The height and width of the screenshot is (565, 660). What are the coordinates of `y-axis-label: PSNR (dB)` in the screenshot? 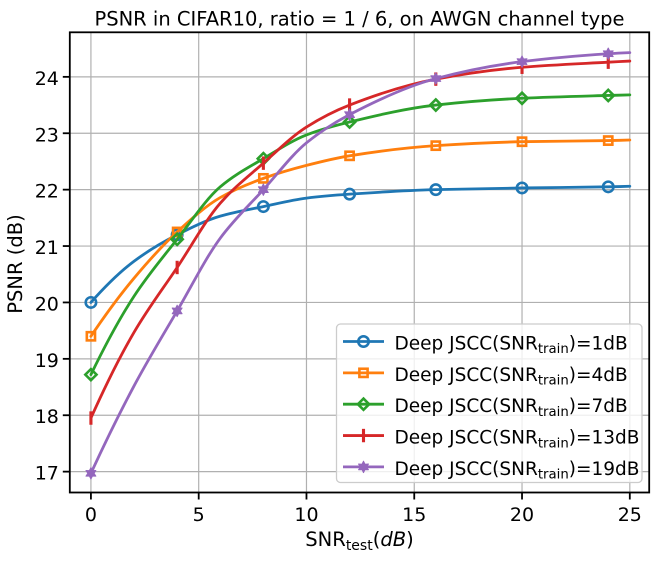 It's located at (15, 263).